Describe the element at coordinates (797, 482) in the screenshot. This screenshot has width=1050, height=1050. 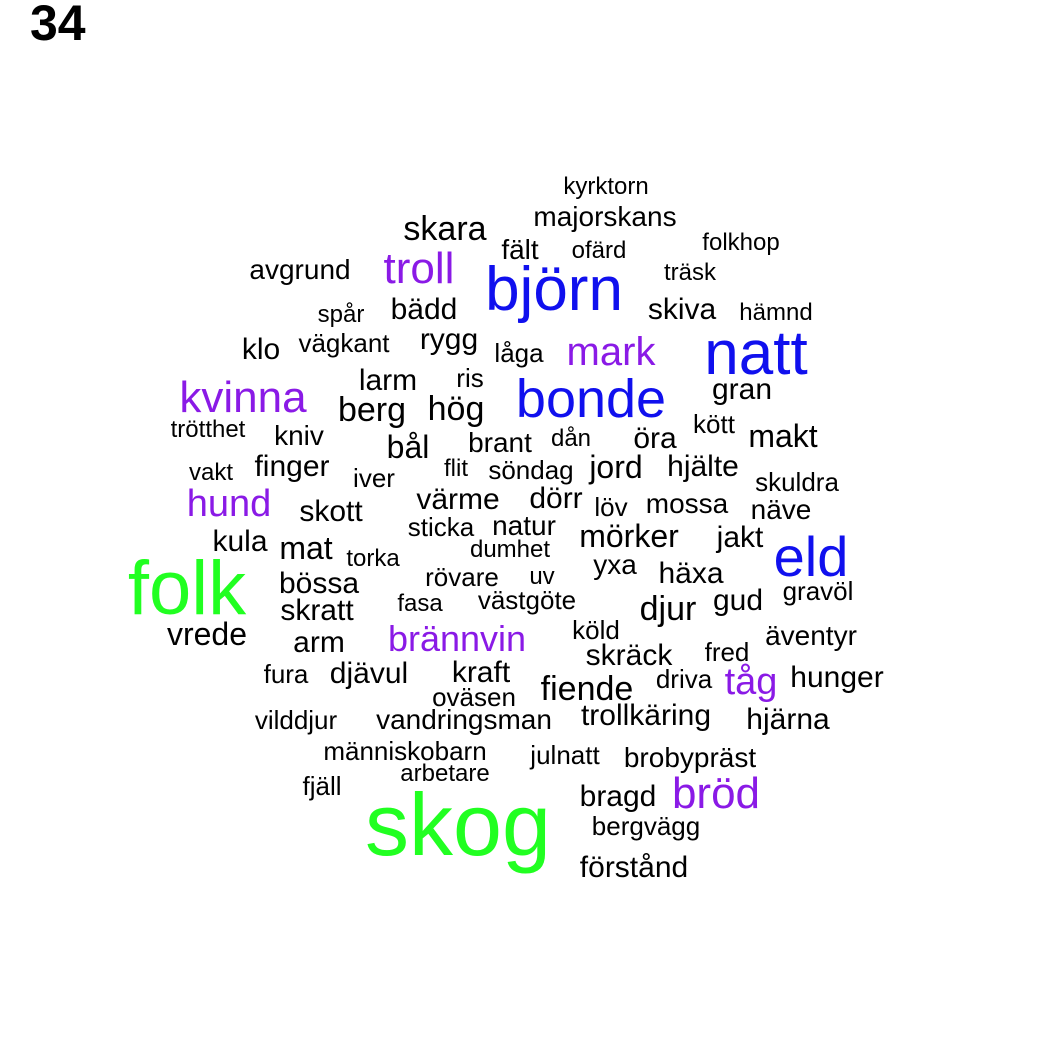
I see `cloud-word: skuldra` at that location.